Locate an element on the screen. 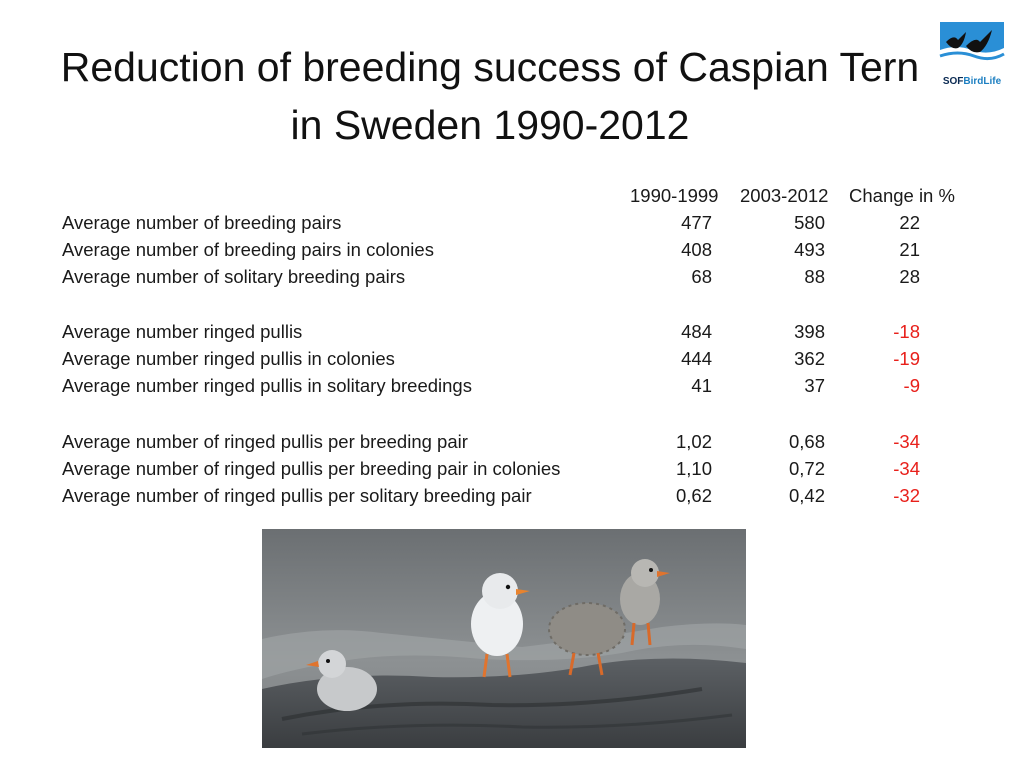 The height and width of the screenshot is (768, 1024). col-header-2003: 2003-2012 is located at coordinates (784, 195).